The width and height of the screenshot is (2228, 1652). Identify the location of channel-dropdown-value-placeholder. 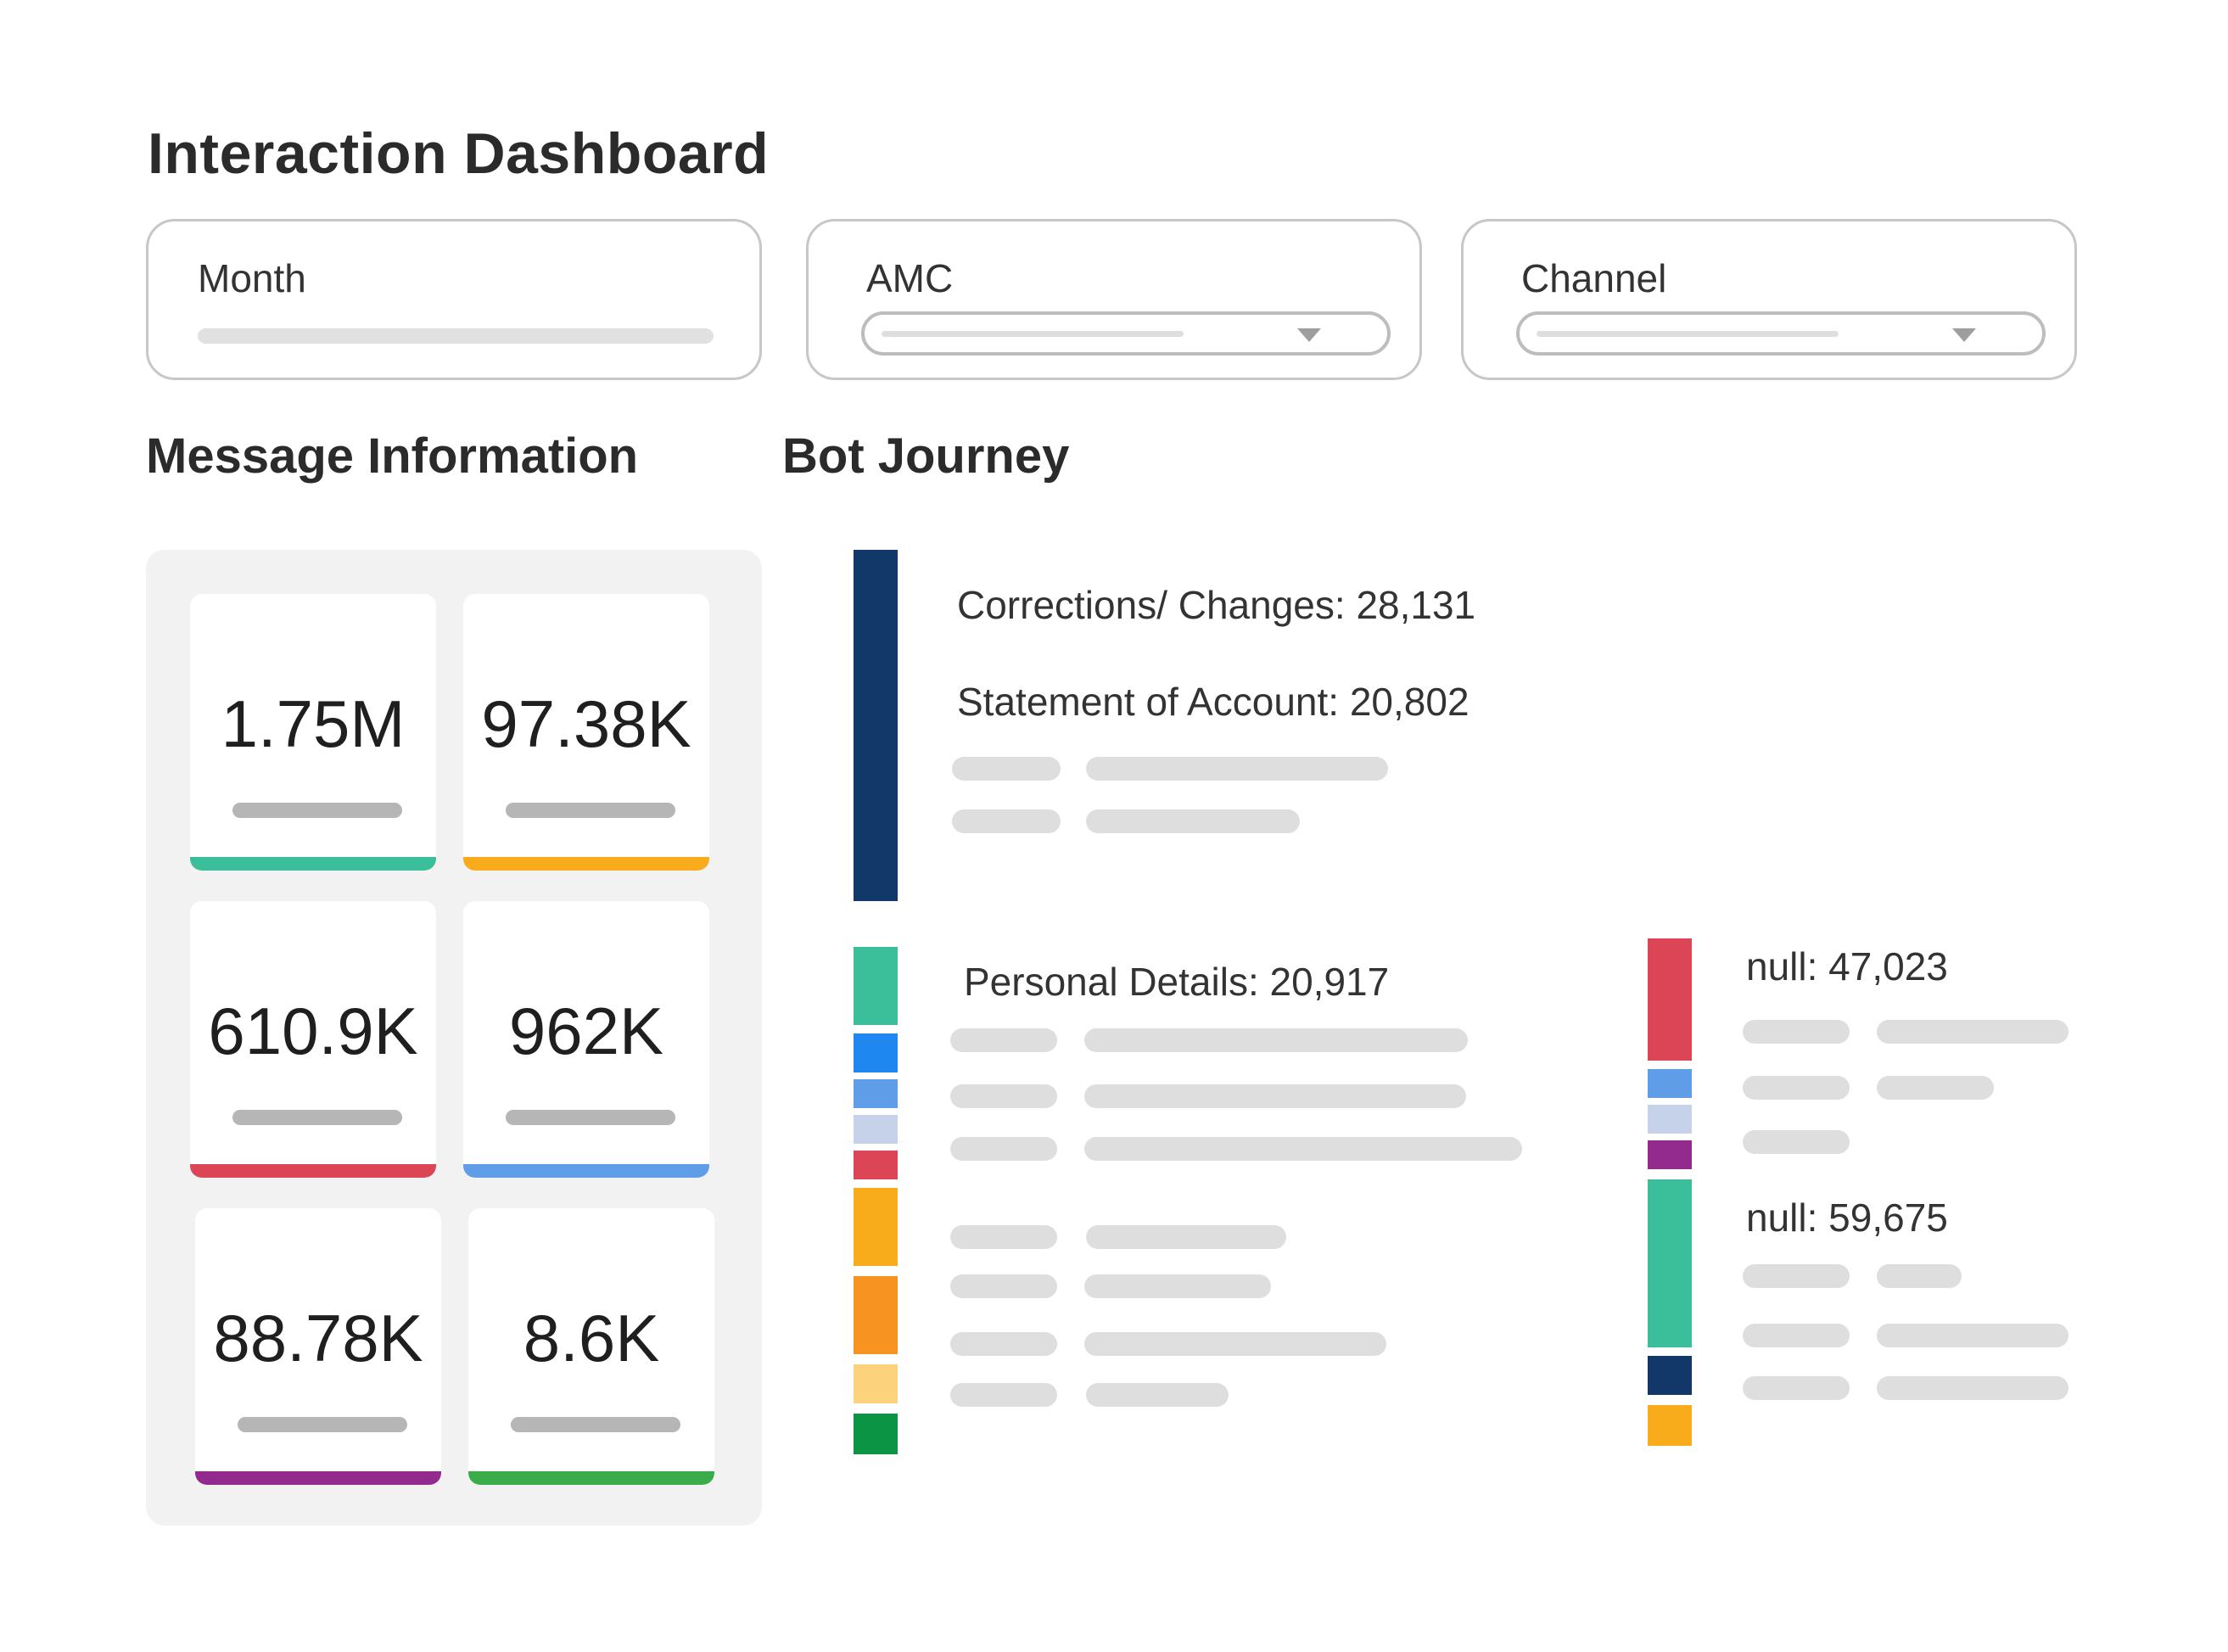
(1688, 334).